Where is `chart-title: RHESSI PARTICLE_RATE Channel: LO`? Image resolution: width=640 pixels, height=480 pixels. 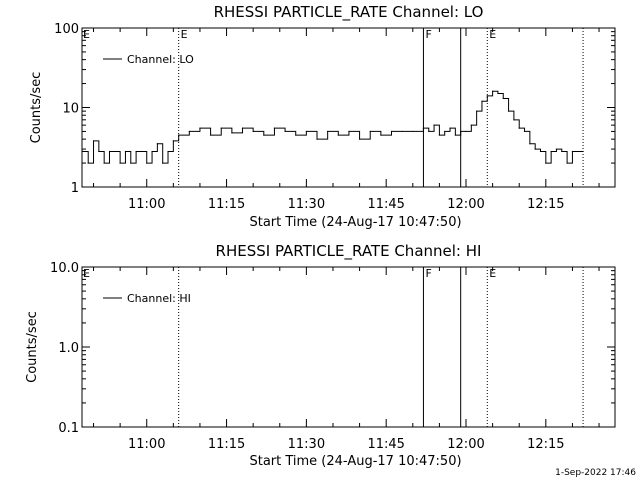 chart-title: RHESSI PARTICLE_RATE Channel: LO is located at coordinates (349, 12).